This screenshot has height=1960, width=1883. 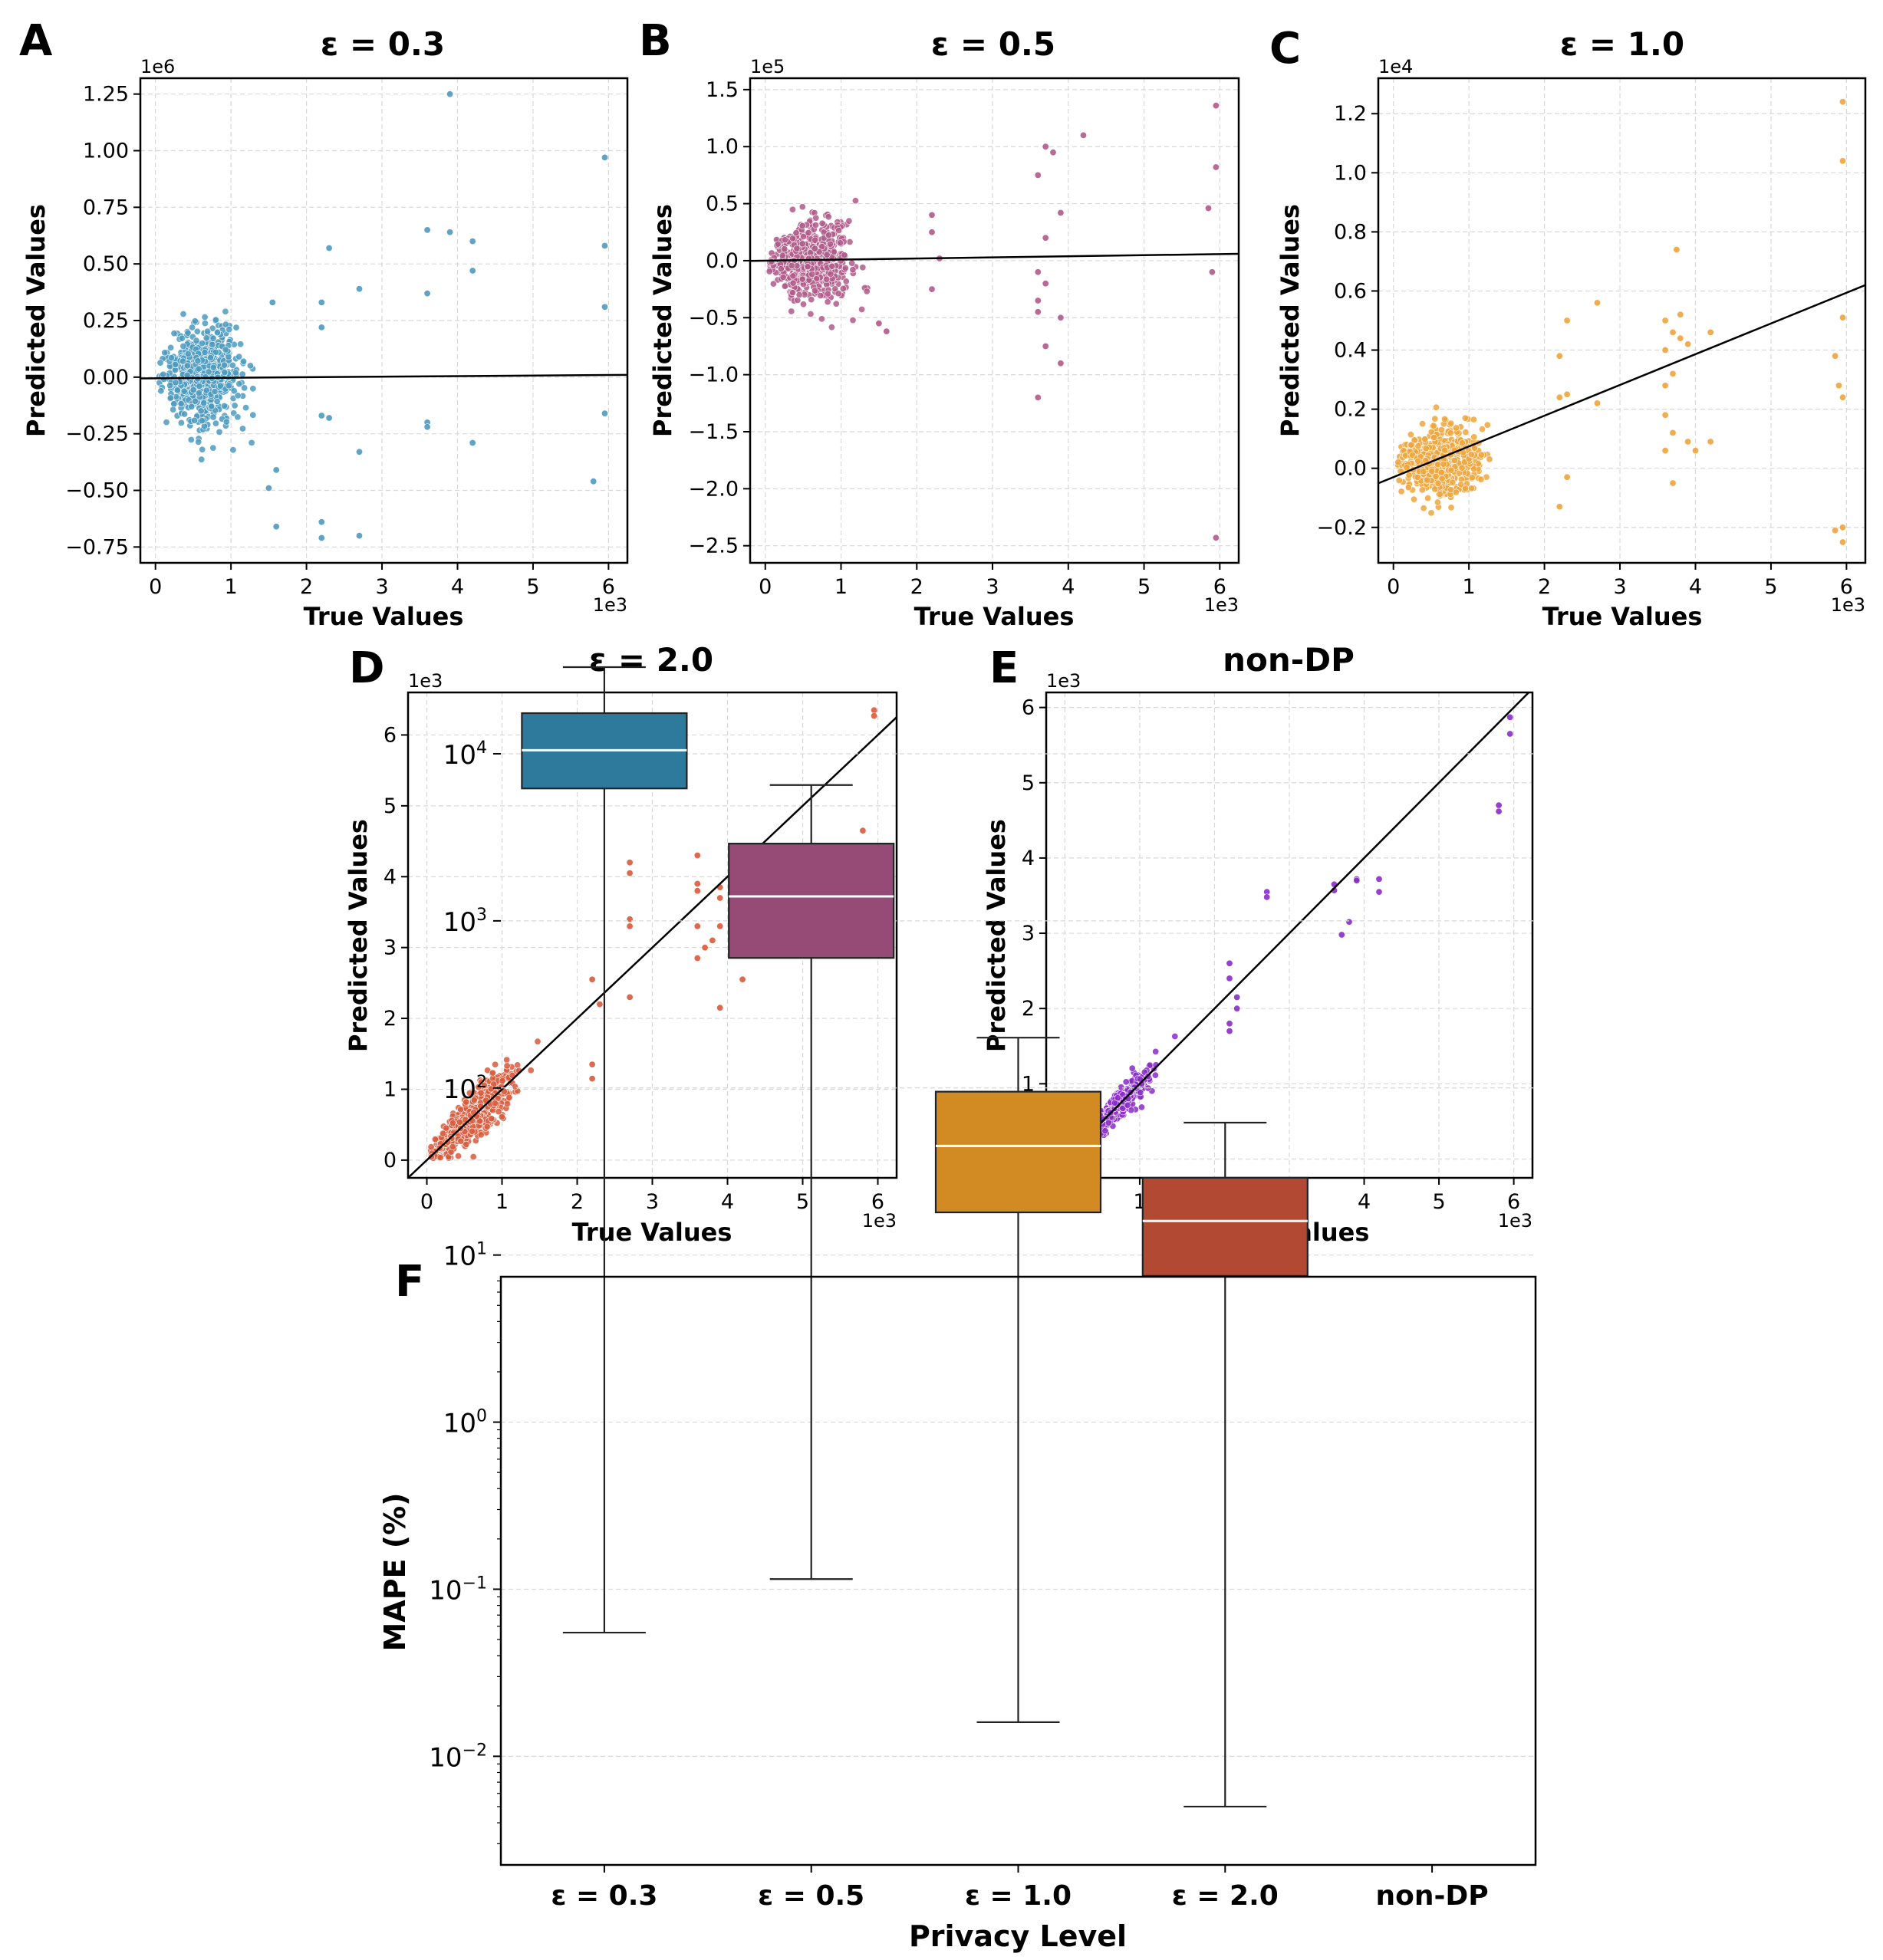 What do you see at coordinates (97, 490) in the screenshot?
I see `y-tick-label: −0.50` at bounding box center [97, 490].